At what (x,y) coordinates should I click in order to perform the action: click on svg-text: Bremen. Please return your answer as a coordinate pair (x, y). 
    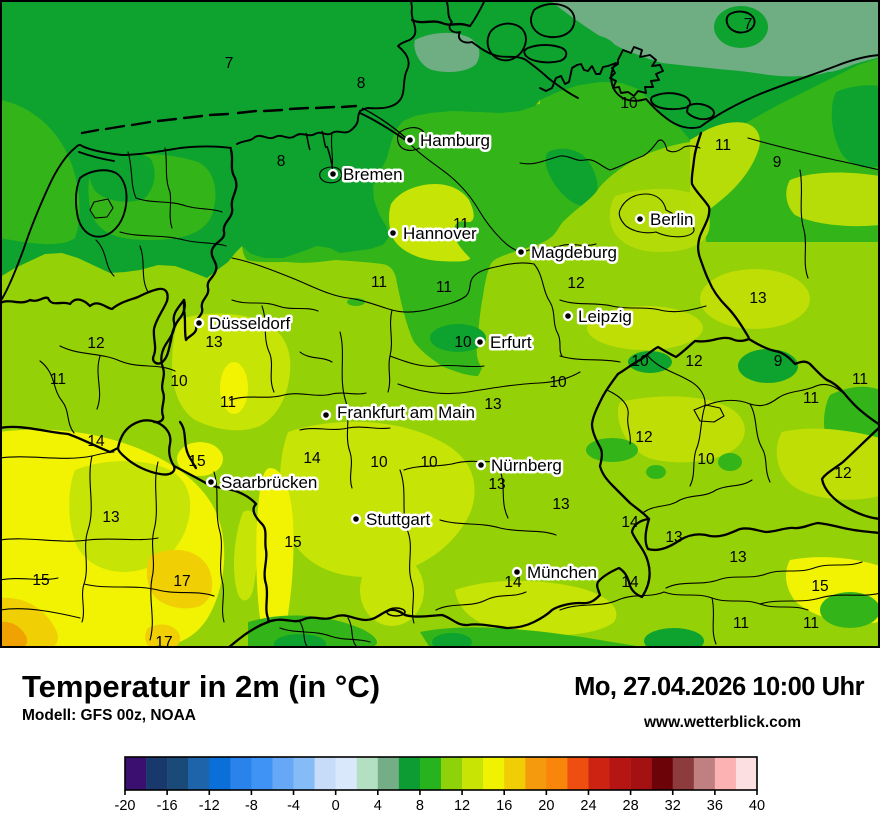
    Looking at the image, I should click on (373, 174).